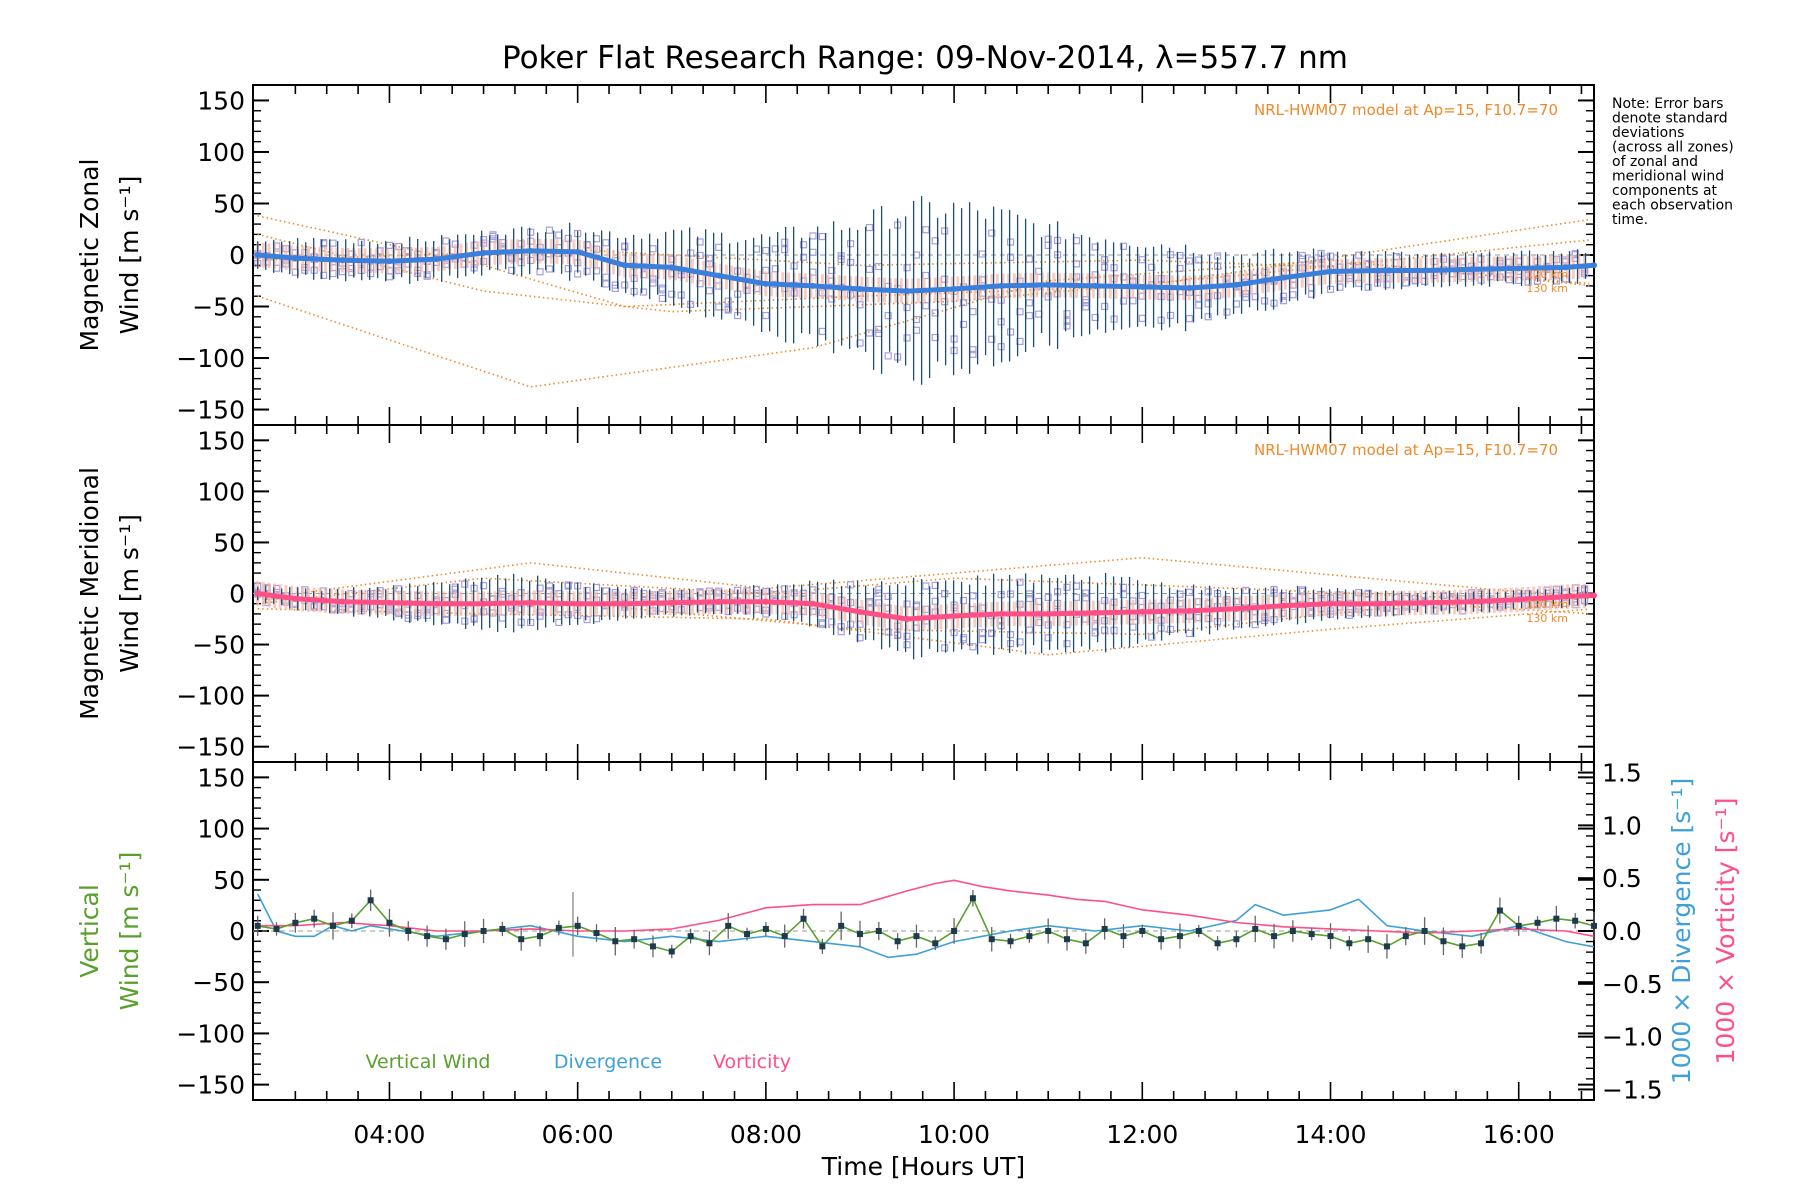 This screenshot has height=1204, width=1800. Describe the element at coordinates (1725, 931) in the screenshot. I see `right-axis-label: 1000 × Vorticity [s⁻¹]` at that location.